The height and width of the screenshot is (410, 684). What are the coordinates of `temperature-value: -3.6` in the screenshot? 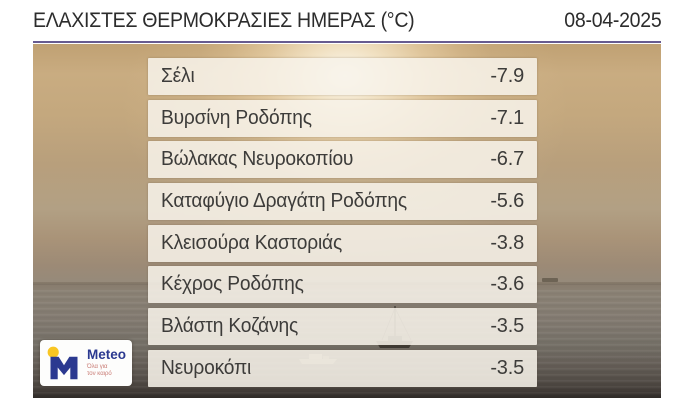 It's located at (507, 284).